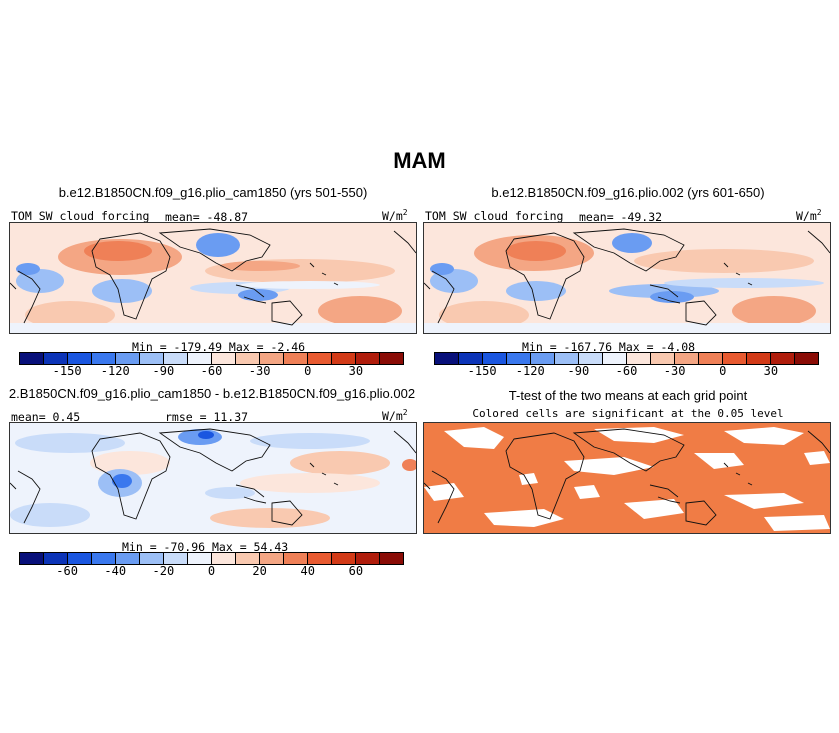 The width and height of the screenshot is (839, 733). I want to click on panel2-mean-label: mean= -49.32, so click(621, 217).